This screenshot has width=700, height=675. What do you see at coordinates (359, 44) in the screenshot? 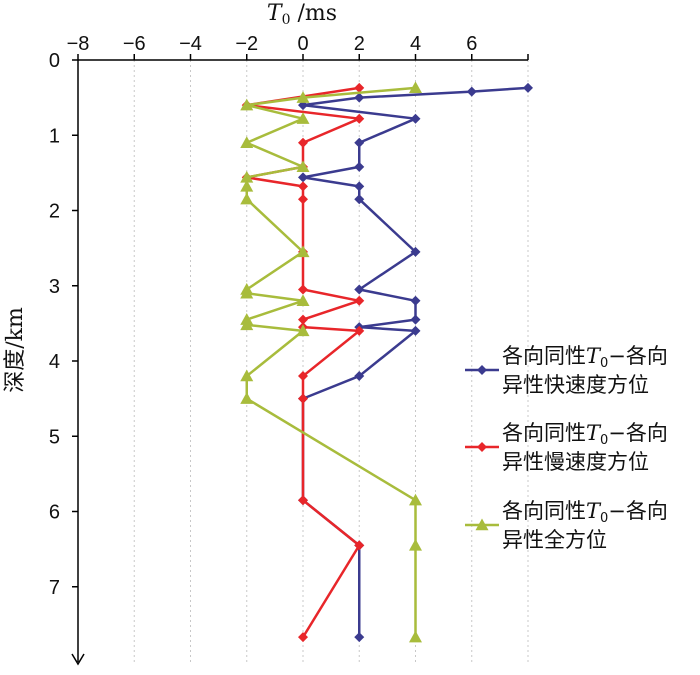
I see `x-tick-label: 2` at bounding box center [359, 44].